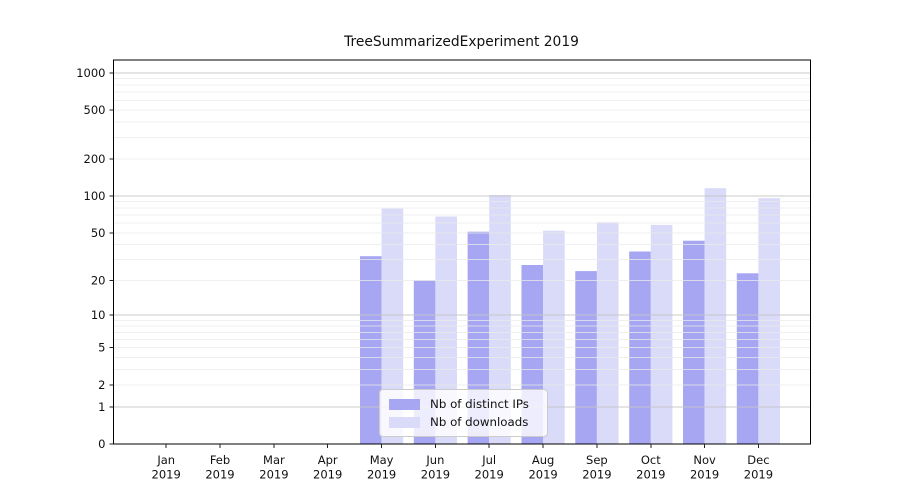 This screenshot has width=900, height=500. Describe the element at coordinates (404, 404) in the screenshot. I see `legend-swatch-distinct-ips` at that location.